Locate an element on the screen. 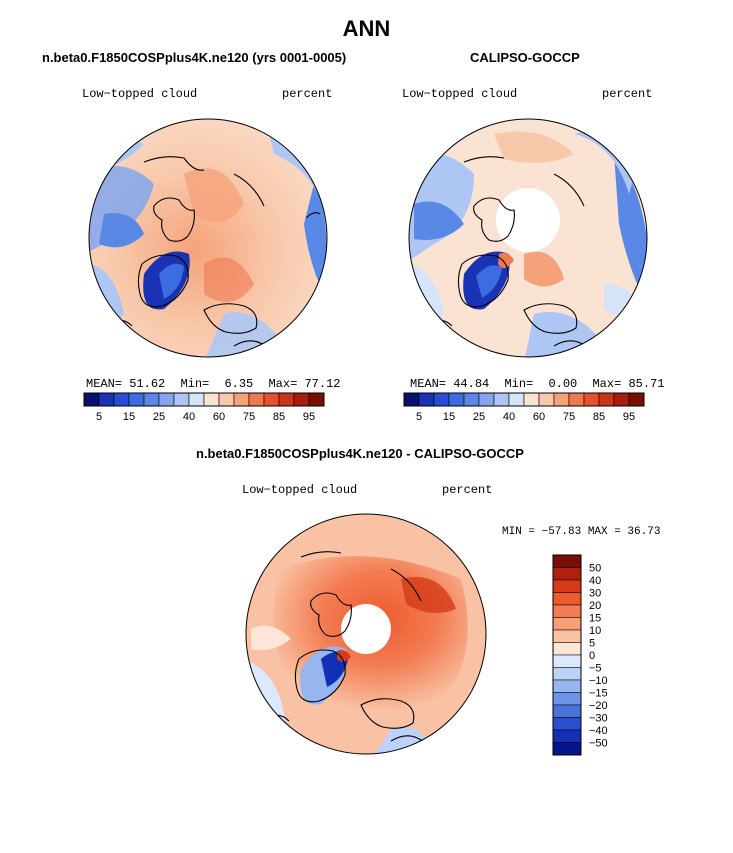 This screenshot has height=853, width=733. obs-min-label: Min= is located at coordinates (519, 384).